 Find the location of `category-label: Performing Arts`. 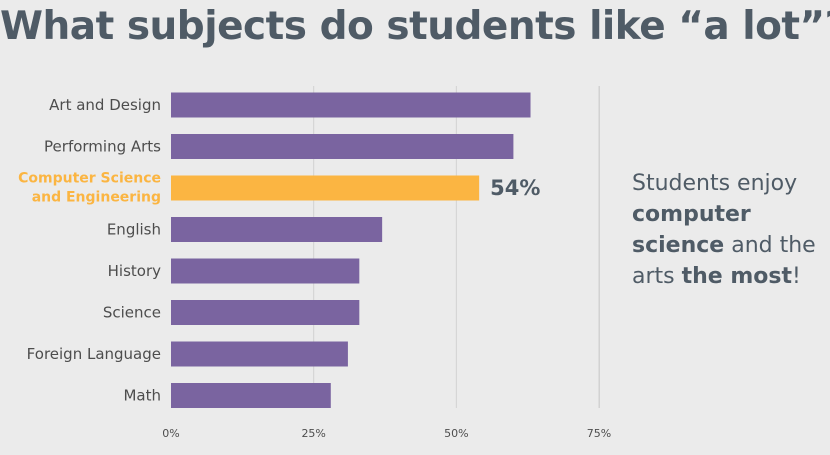

category-label: Performing Arts is located at coordinates (102, 147).